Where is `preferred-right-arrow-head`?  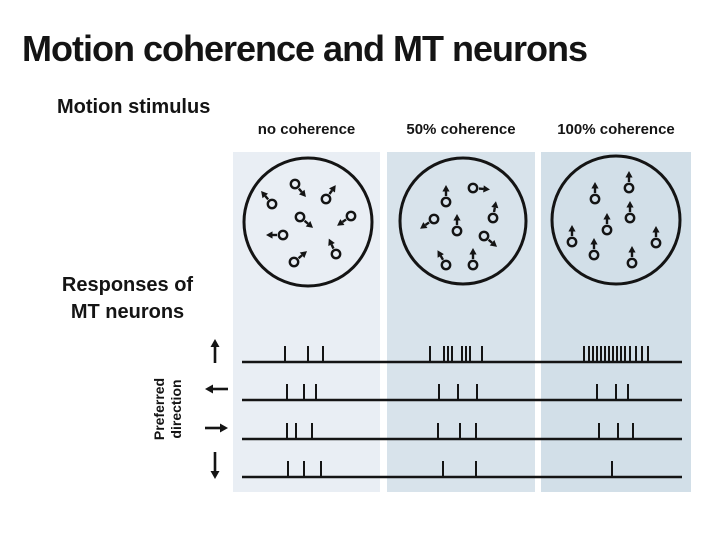
preferred-right-arrow-head is located at coordinates (224, 428).